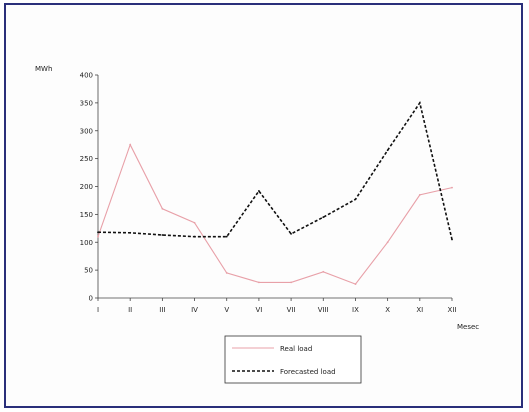 The height and width of the screenshot is (412, 529). I want to click on legend-label-real-load: Real load, so click(296, 349).